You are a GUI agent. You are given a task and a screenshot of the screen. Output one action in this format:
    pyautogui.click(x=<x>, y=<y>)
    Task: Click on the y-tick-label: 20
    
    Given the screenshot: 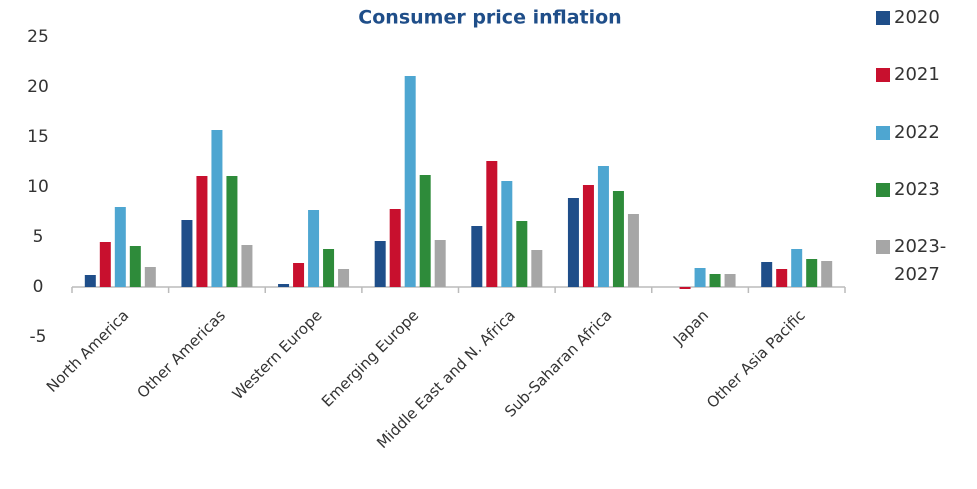 What is the action you would take?
    pyautogui.click(x=38, y=87)
    